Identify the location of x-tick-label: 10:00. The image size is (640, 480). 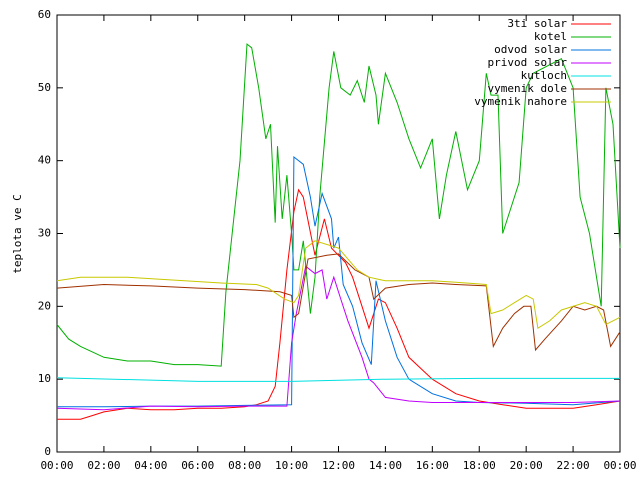
(291, 465).